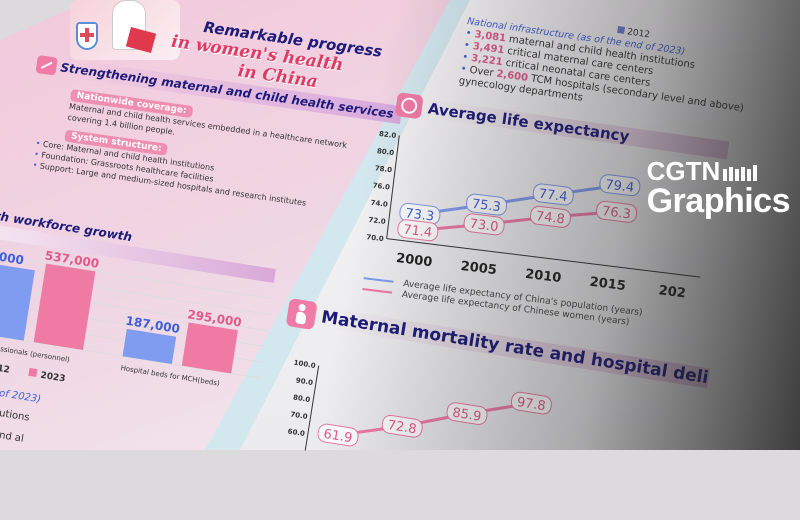  What do you see at coordinates (377, 221) in the screenshot?
I see `y-tick-label: 72.0` at bounding box center [377, 221].